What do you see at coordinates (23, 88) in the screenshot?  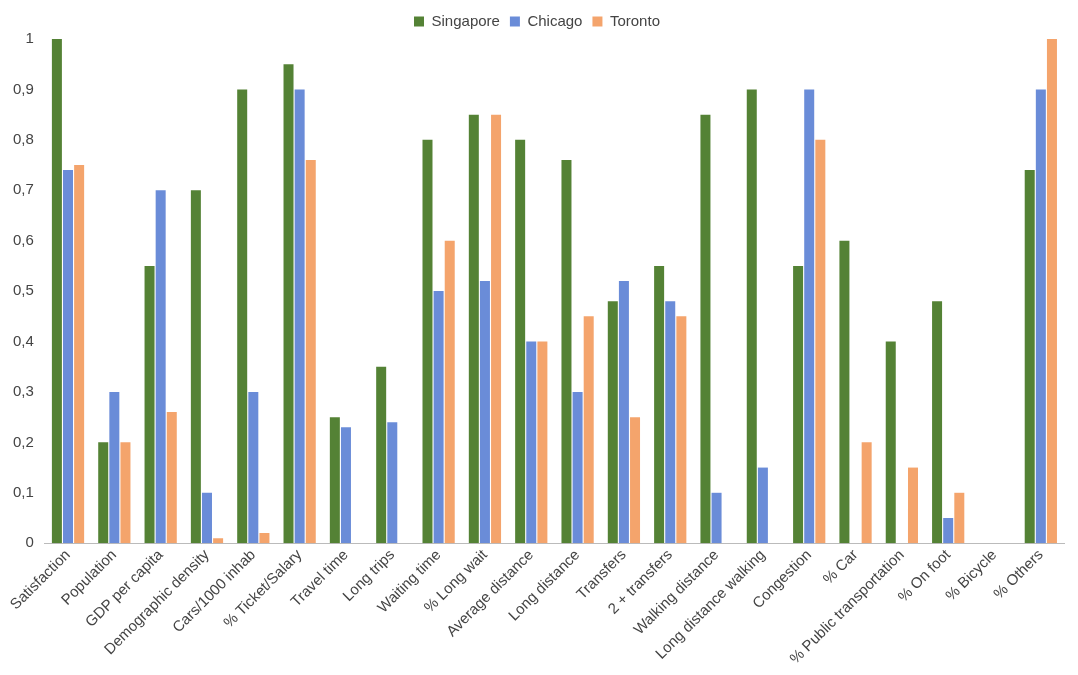 I see `y-tick-label: 0,9` at bounding box center [23, 88].